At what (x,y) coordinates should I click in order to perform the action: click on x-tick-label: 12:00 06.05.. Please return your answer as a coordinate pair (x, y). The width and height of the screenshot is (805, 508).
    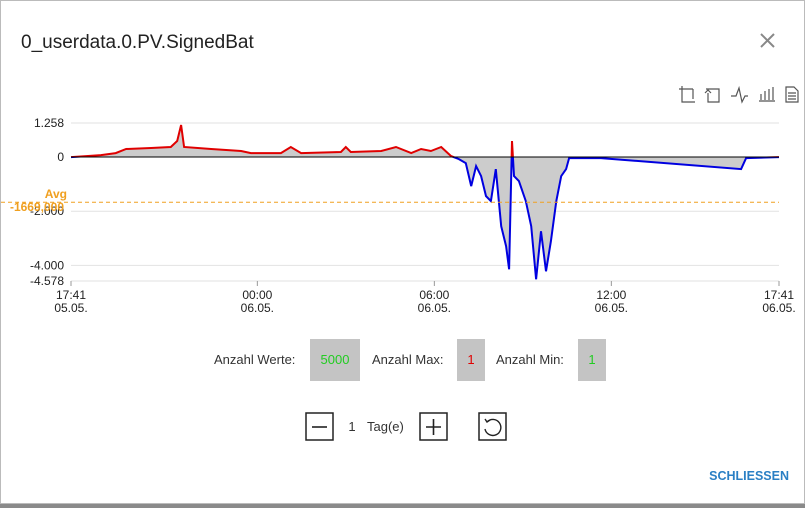
    Looking at the image, I should click on (611, 301).